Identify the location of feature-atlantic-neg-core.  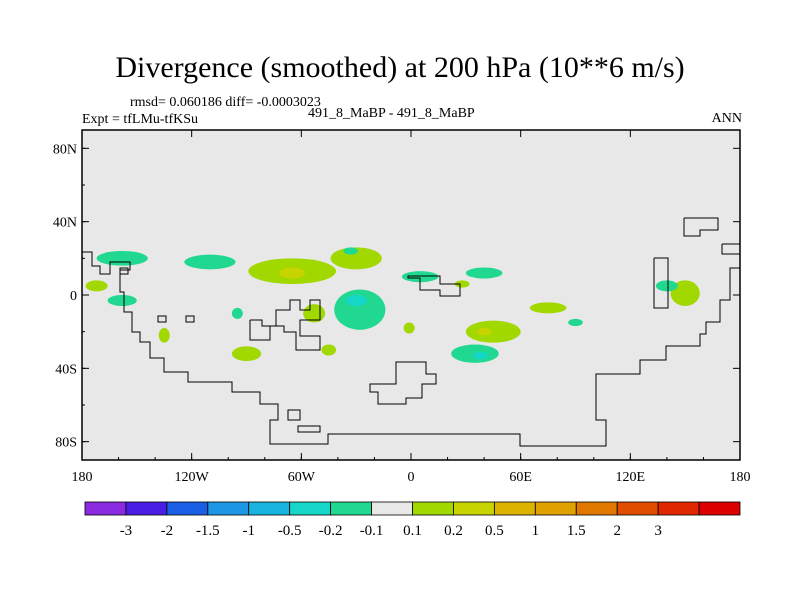
(356, 300).